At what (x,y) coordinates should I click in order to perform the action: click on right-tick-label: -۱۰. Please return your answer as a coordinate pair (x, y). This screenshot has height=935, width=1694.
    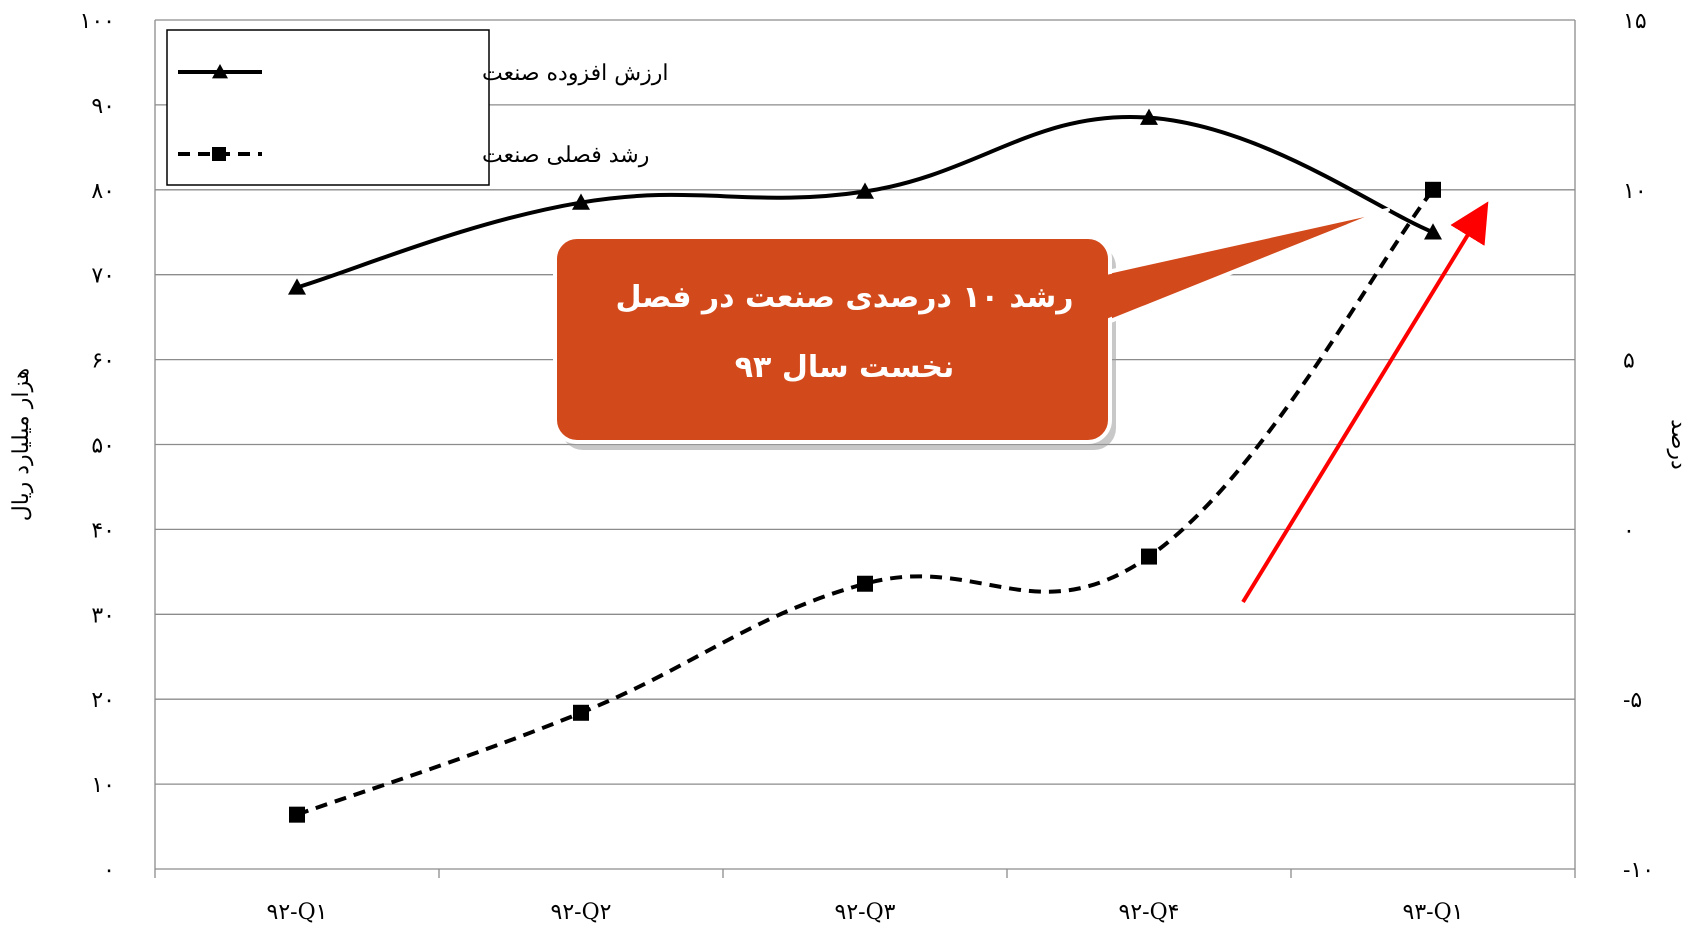
    Looking at the image, I should click on (1638, 870).